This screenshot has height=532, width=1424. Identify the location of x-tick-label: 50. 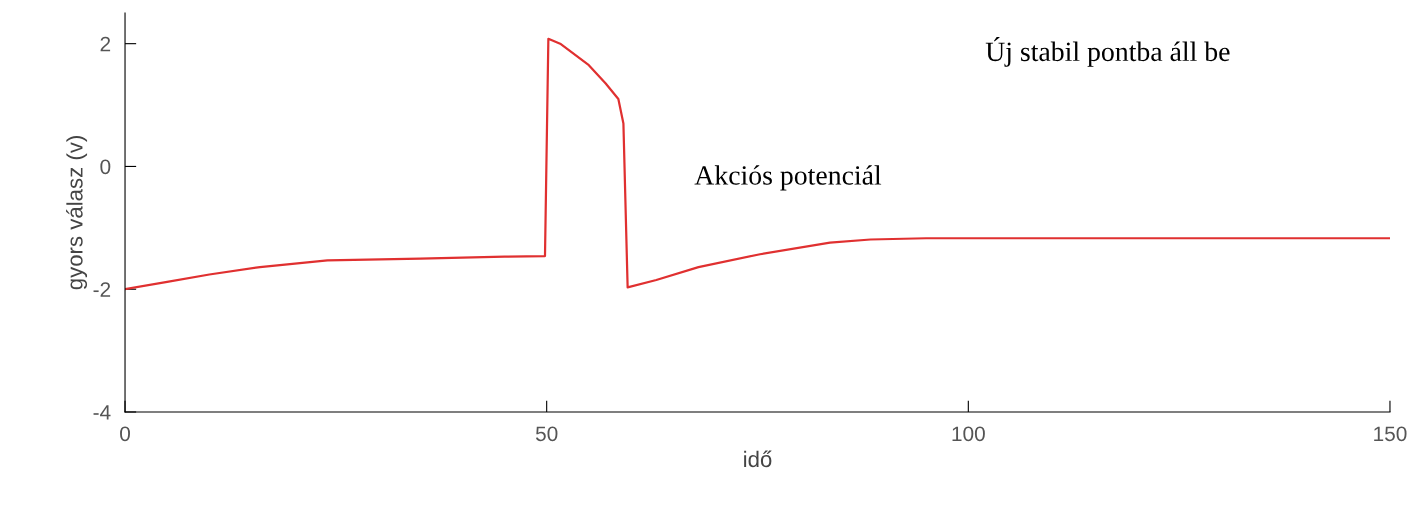
(546, 434).